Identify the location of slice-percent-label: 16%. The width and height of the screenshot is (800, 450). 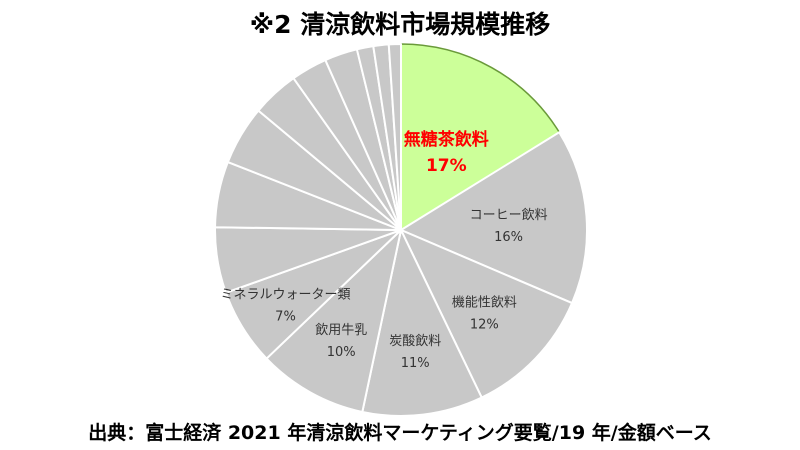
(508, 237).